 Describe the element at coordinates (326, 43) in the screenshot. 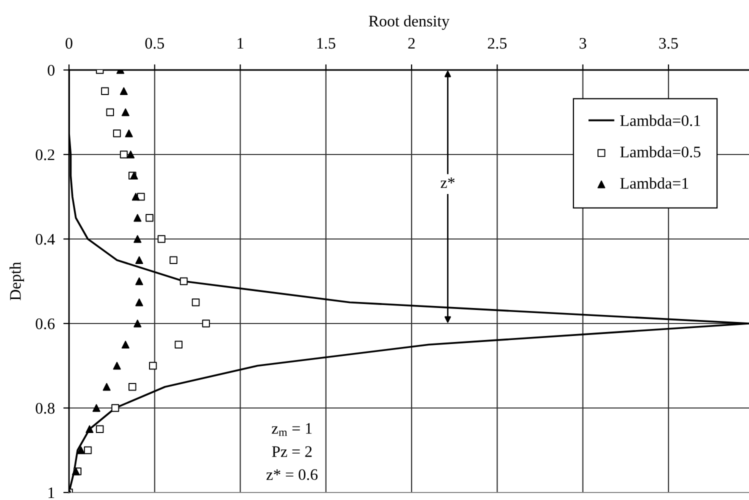

I see `x-tick-label: 1.5` at that location.